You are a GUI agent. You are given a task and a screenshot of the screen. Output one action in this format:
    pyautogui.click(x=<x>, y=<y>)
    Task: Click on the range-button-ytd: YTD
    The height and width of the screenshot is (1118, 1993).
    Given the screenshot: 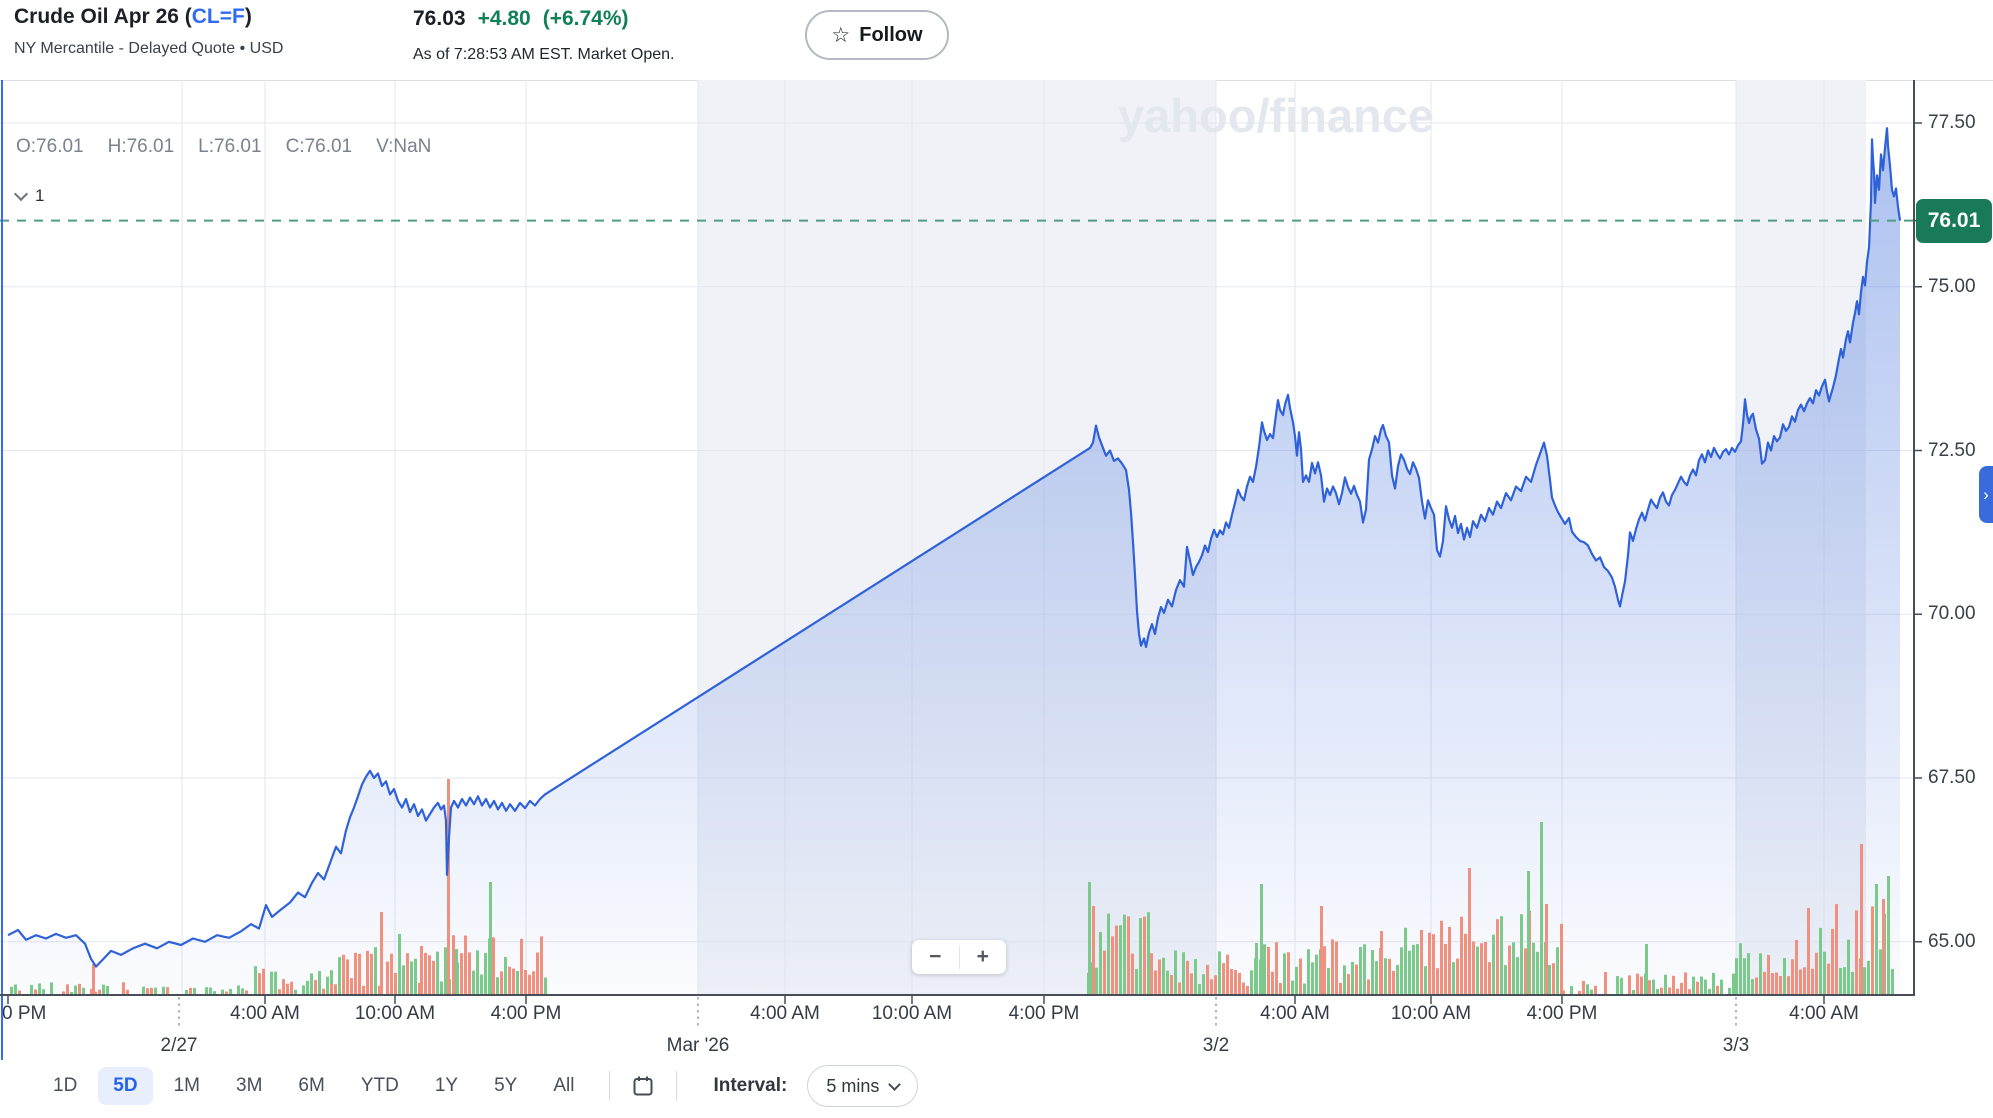 What is the action you would take?
    pyautogui.click(x=379, y=1085)
    